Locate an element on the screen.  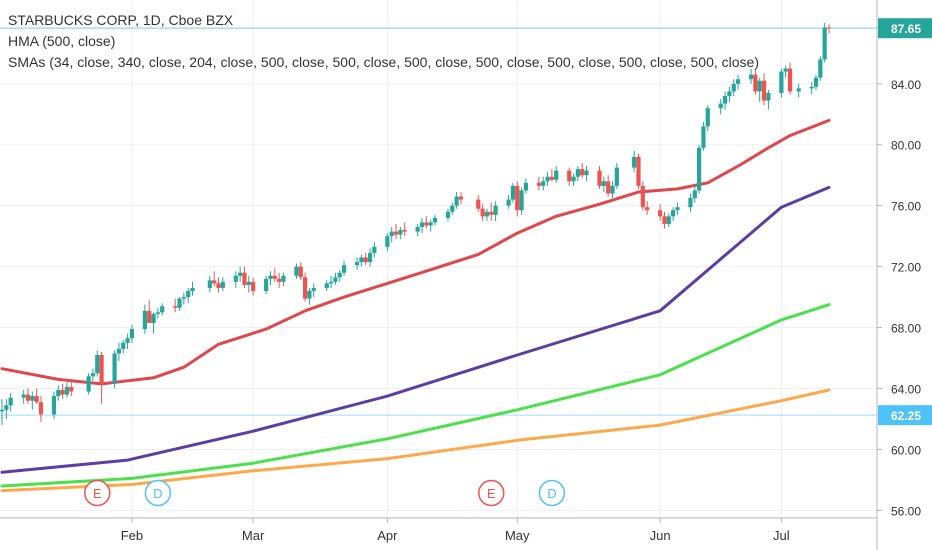
price-label-box is located at coordinates (905, 28).